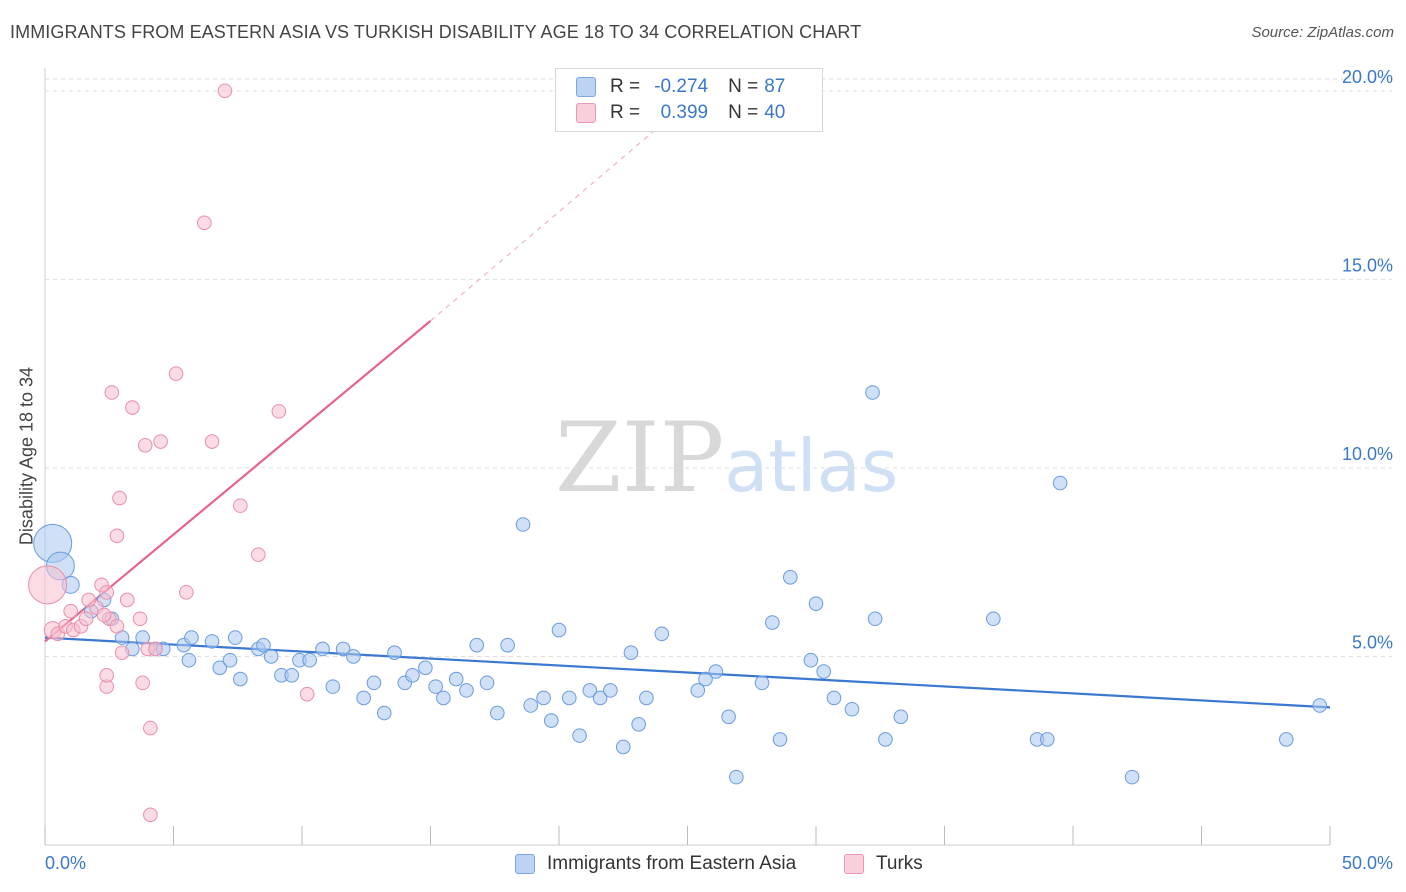  Describe the element at coordinates (681, 86) in the screenshot. I see `legend-r-value: -0.274` at that location.